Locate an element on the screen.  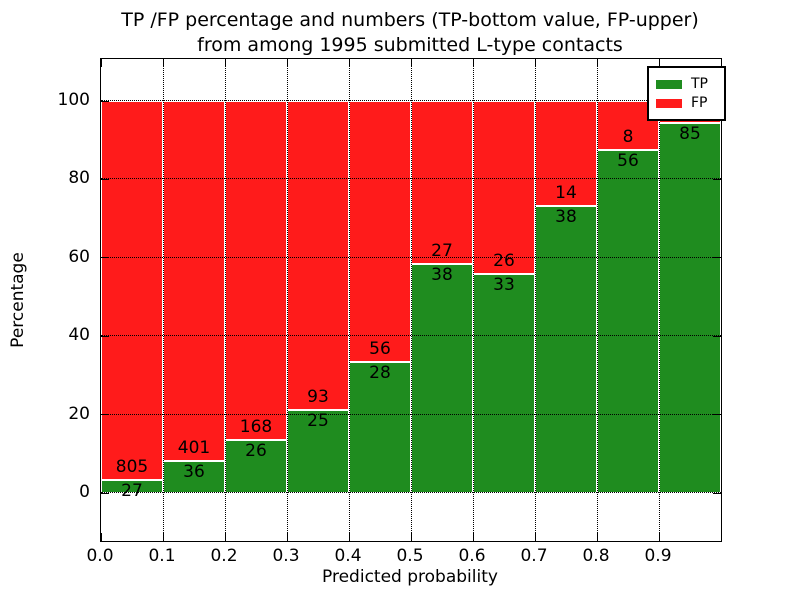
y-tick-label: 60 is located at coordinates (79, 256).